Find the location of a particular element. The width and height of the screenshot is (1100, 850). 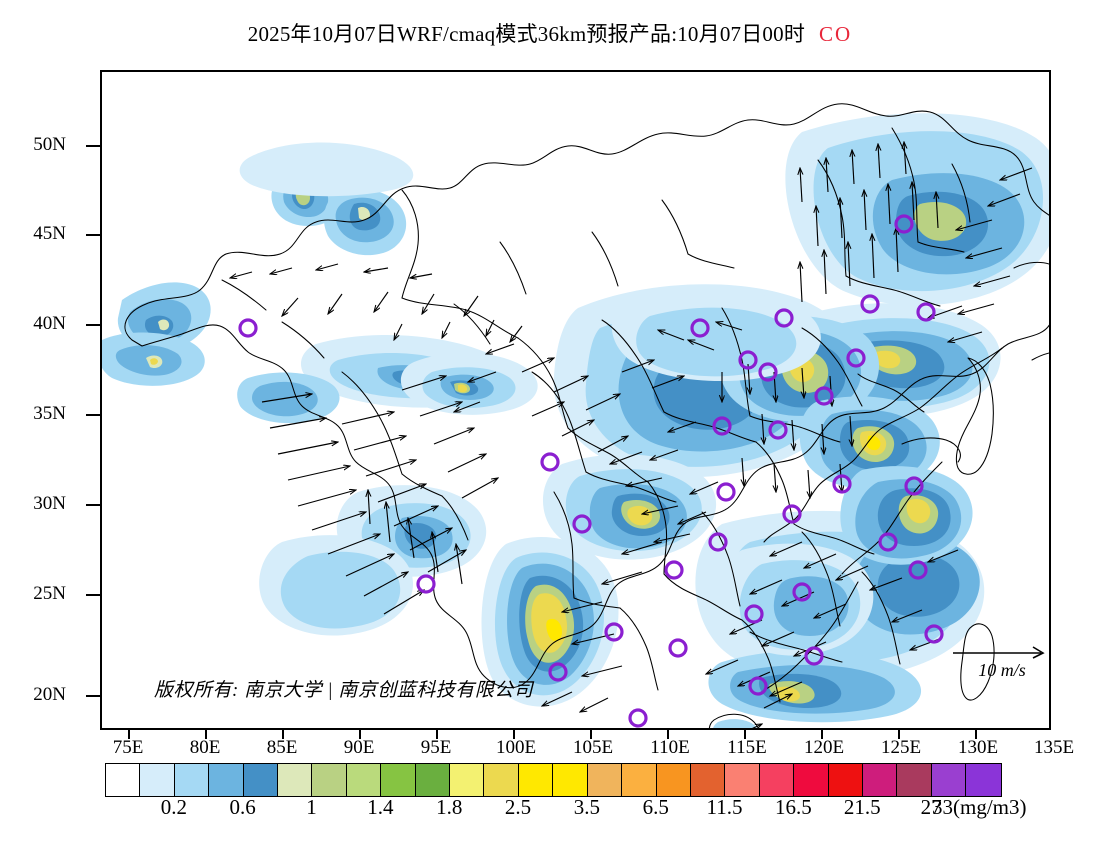

colorbar-label-5: 2.5 is located at coordinates (518, 807).